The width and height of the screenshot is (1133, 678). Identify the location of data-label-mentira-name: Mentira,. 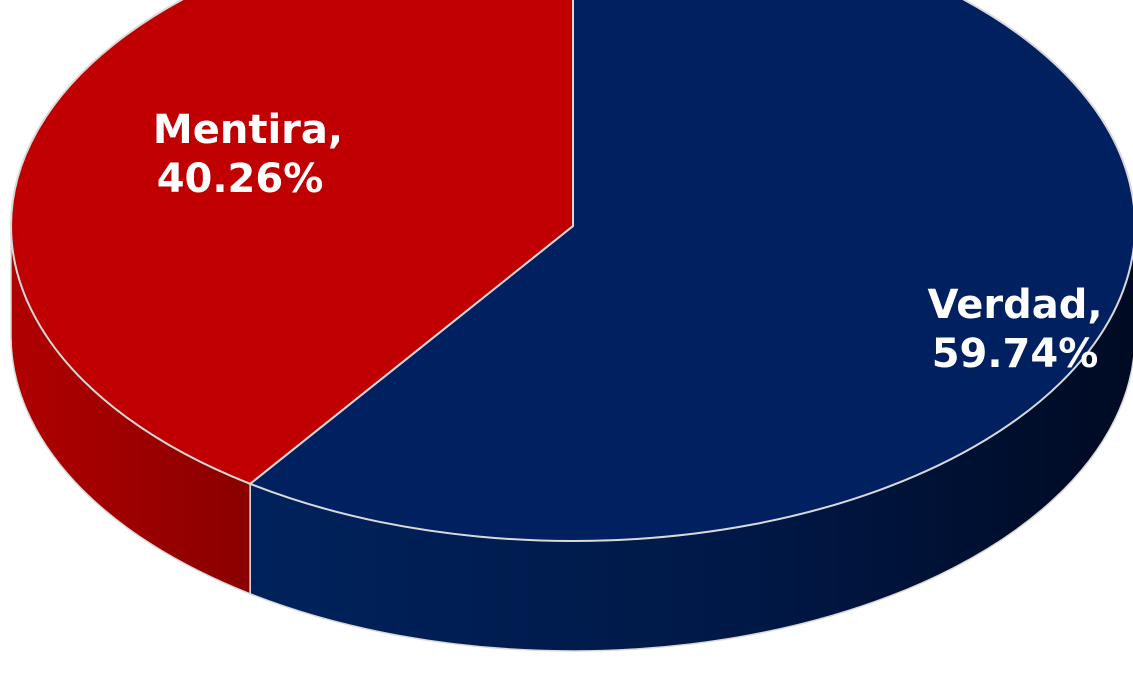
(248, 130).